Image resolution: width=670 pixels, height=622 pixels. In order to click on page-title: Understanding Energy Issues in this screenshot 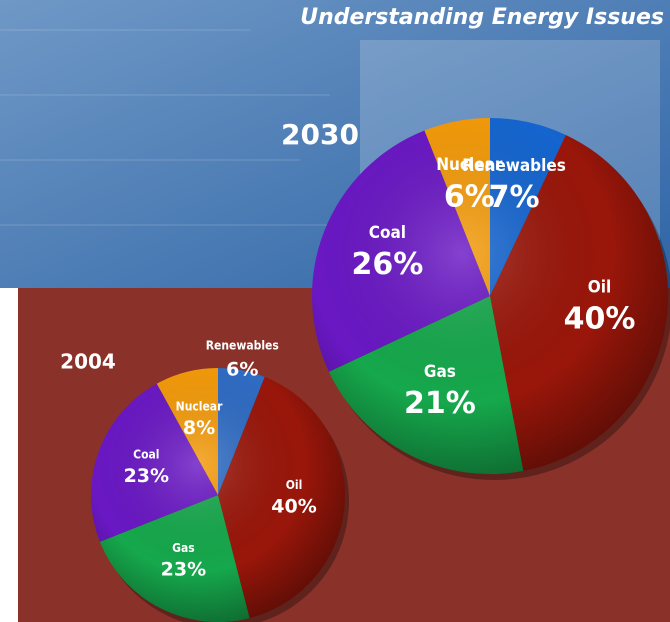, I will do `click(482, 17)`.